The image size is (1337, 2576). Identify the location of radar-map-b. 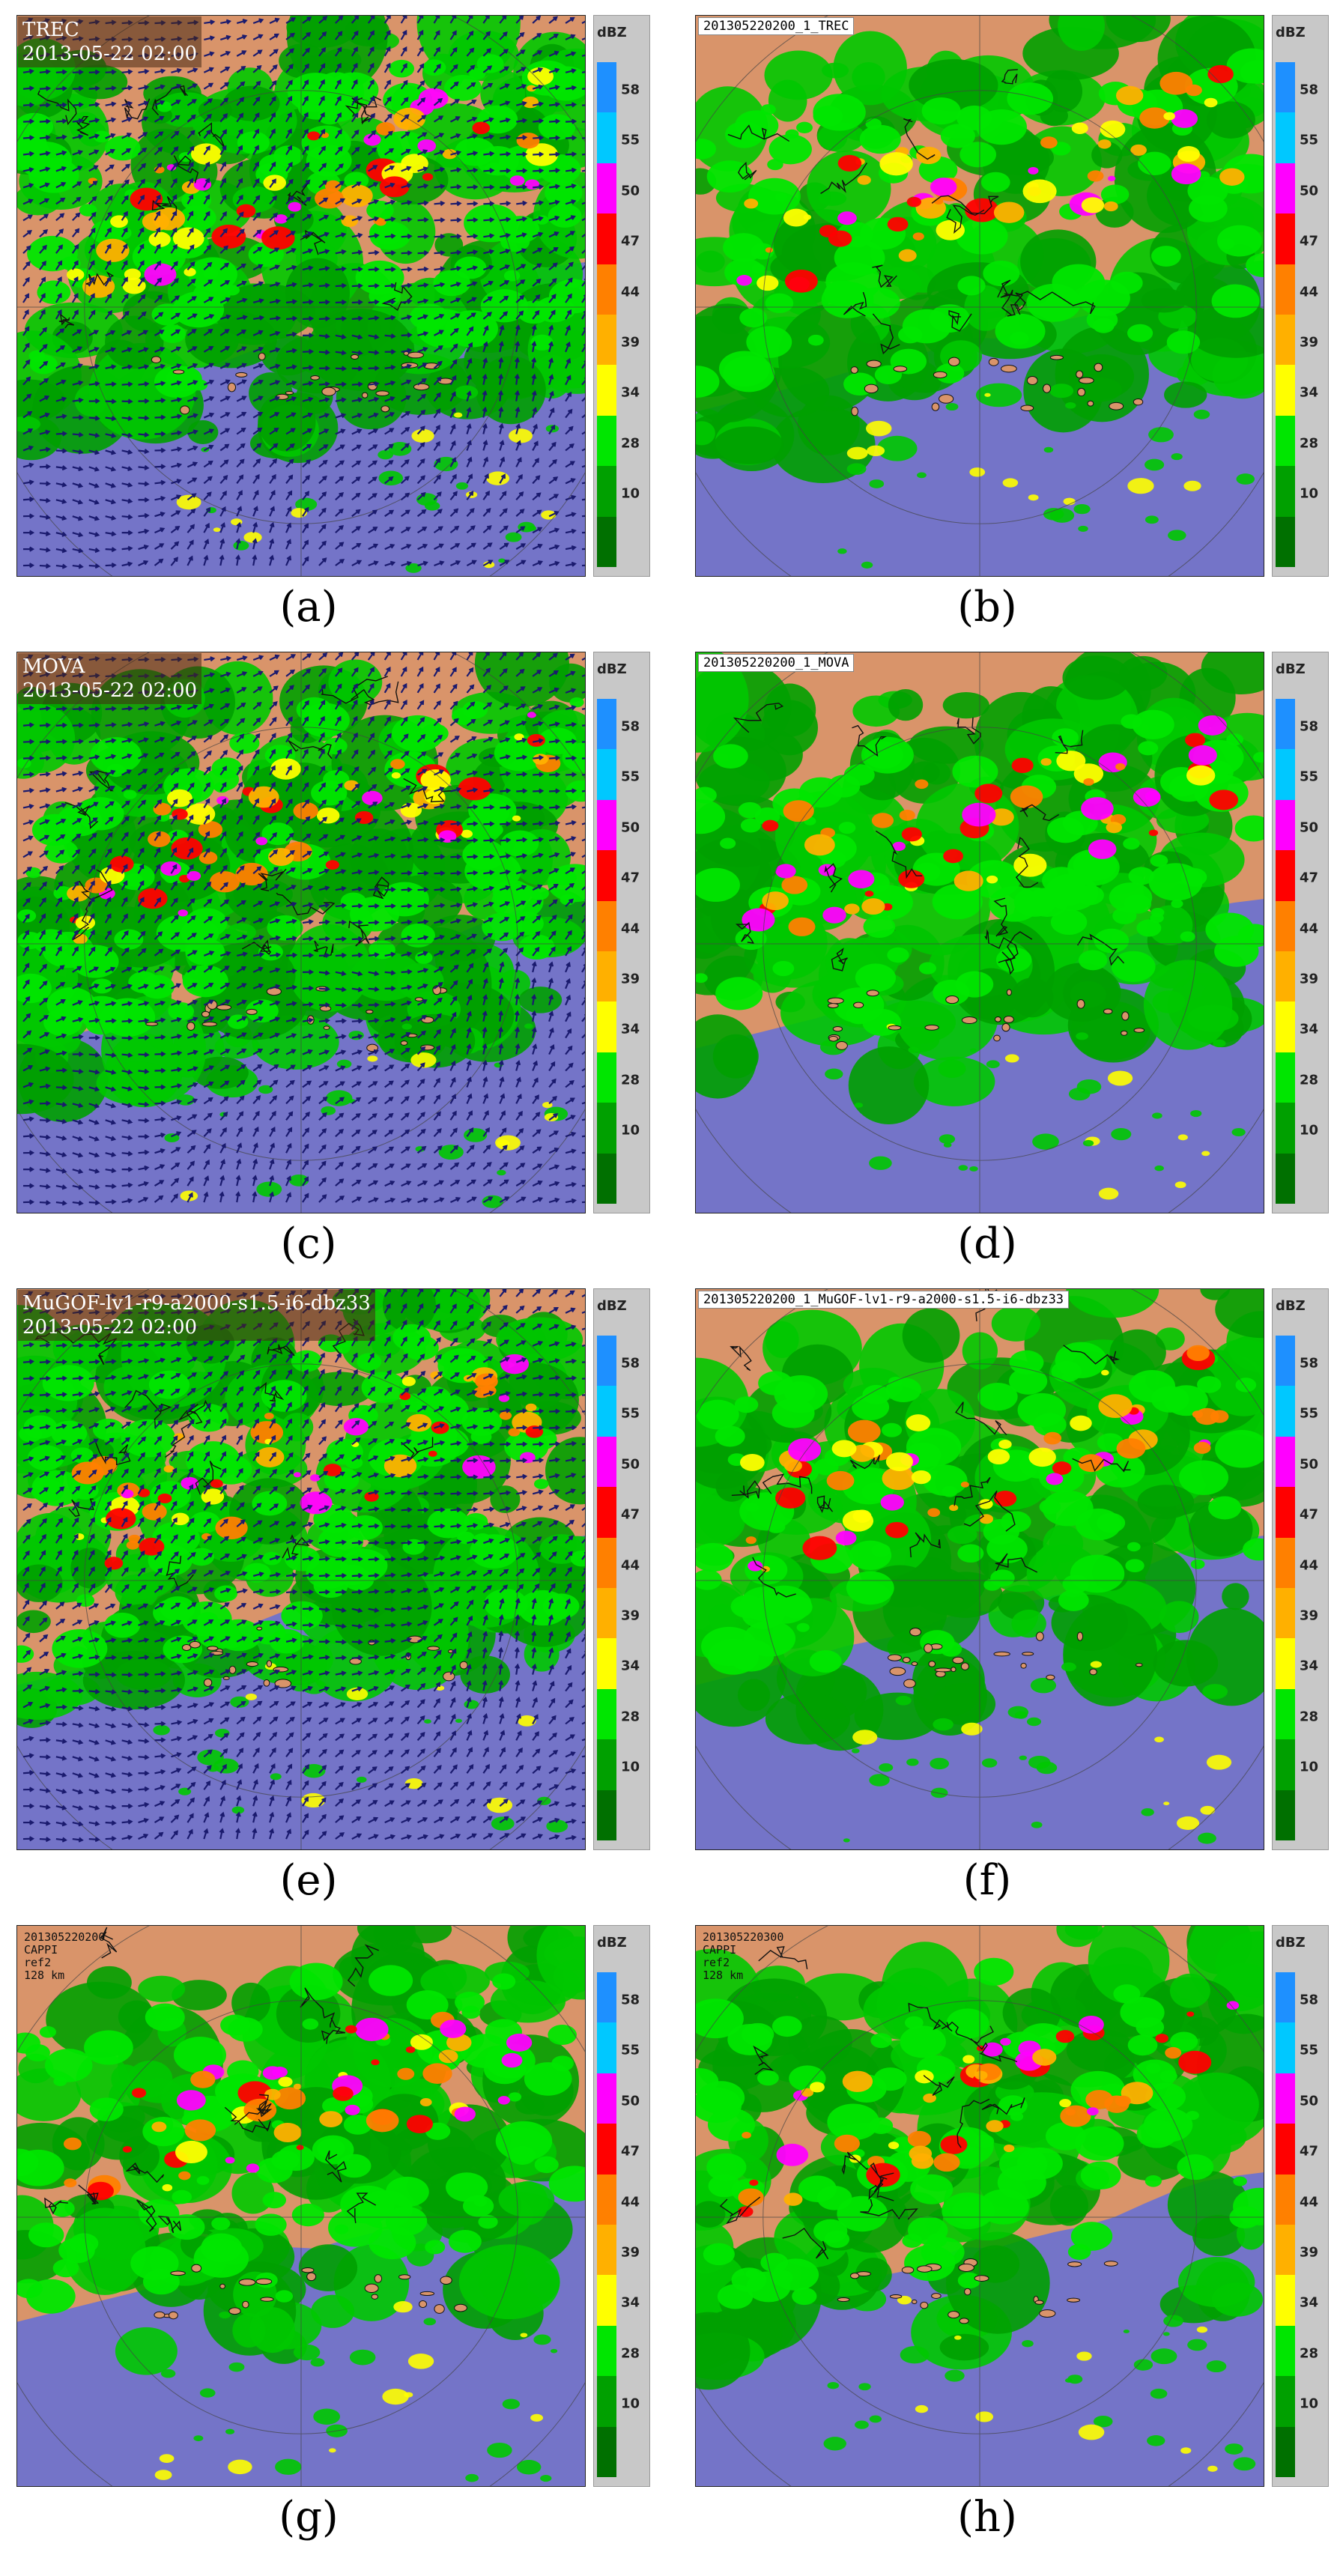
(979, 296).